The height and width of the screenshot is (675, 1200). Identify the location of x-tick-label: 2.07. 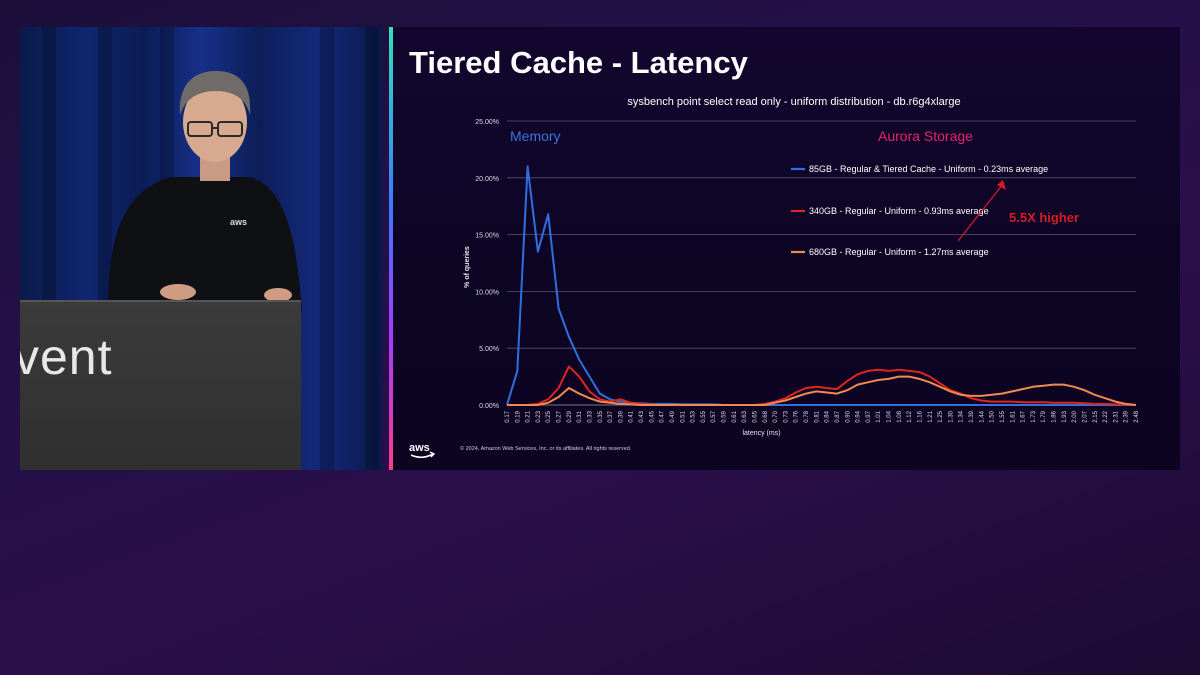
(1085, 416).